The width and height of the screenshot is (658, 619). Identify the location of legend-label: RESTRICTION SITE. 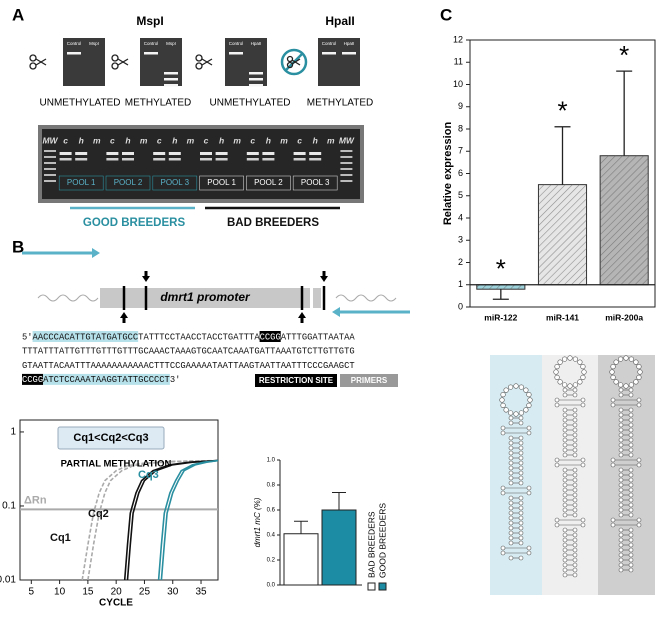
(296, 380).